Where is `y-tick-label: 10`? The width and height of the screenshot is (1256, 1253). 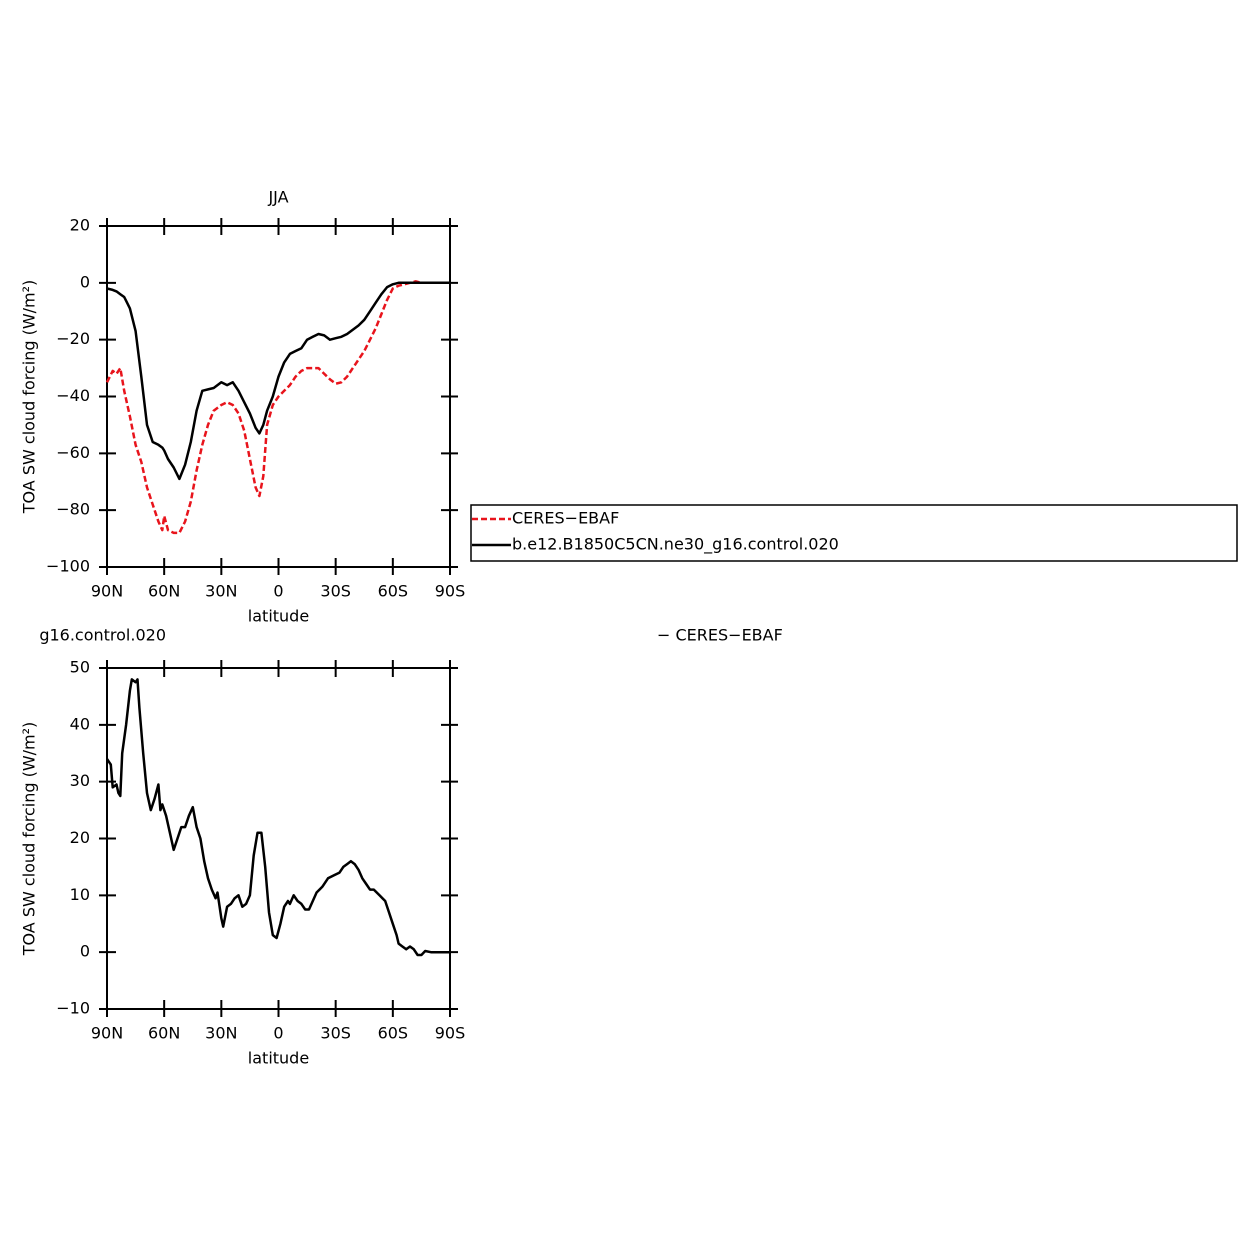 y-tick-label: 10 is located at coordinates (80, 894).